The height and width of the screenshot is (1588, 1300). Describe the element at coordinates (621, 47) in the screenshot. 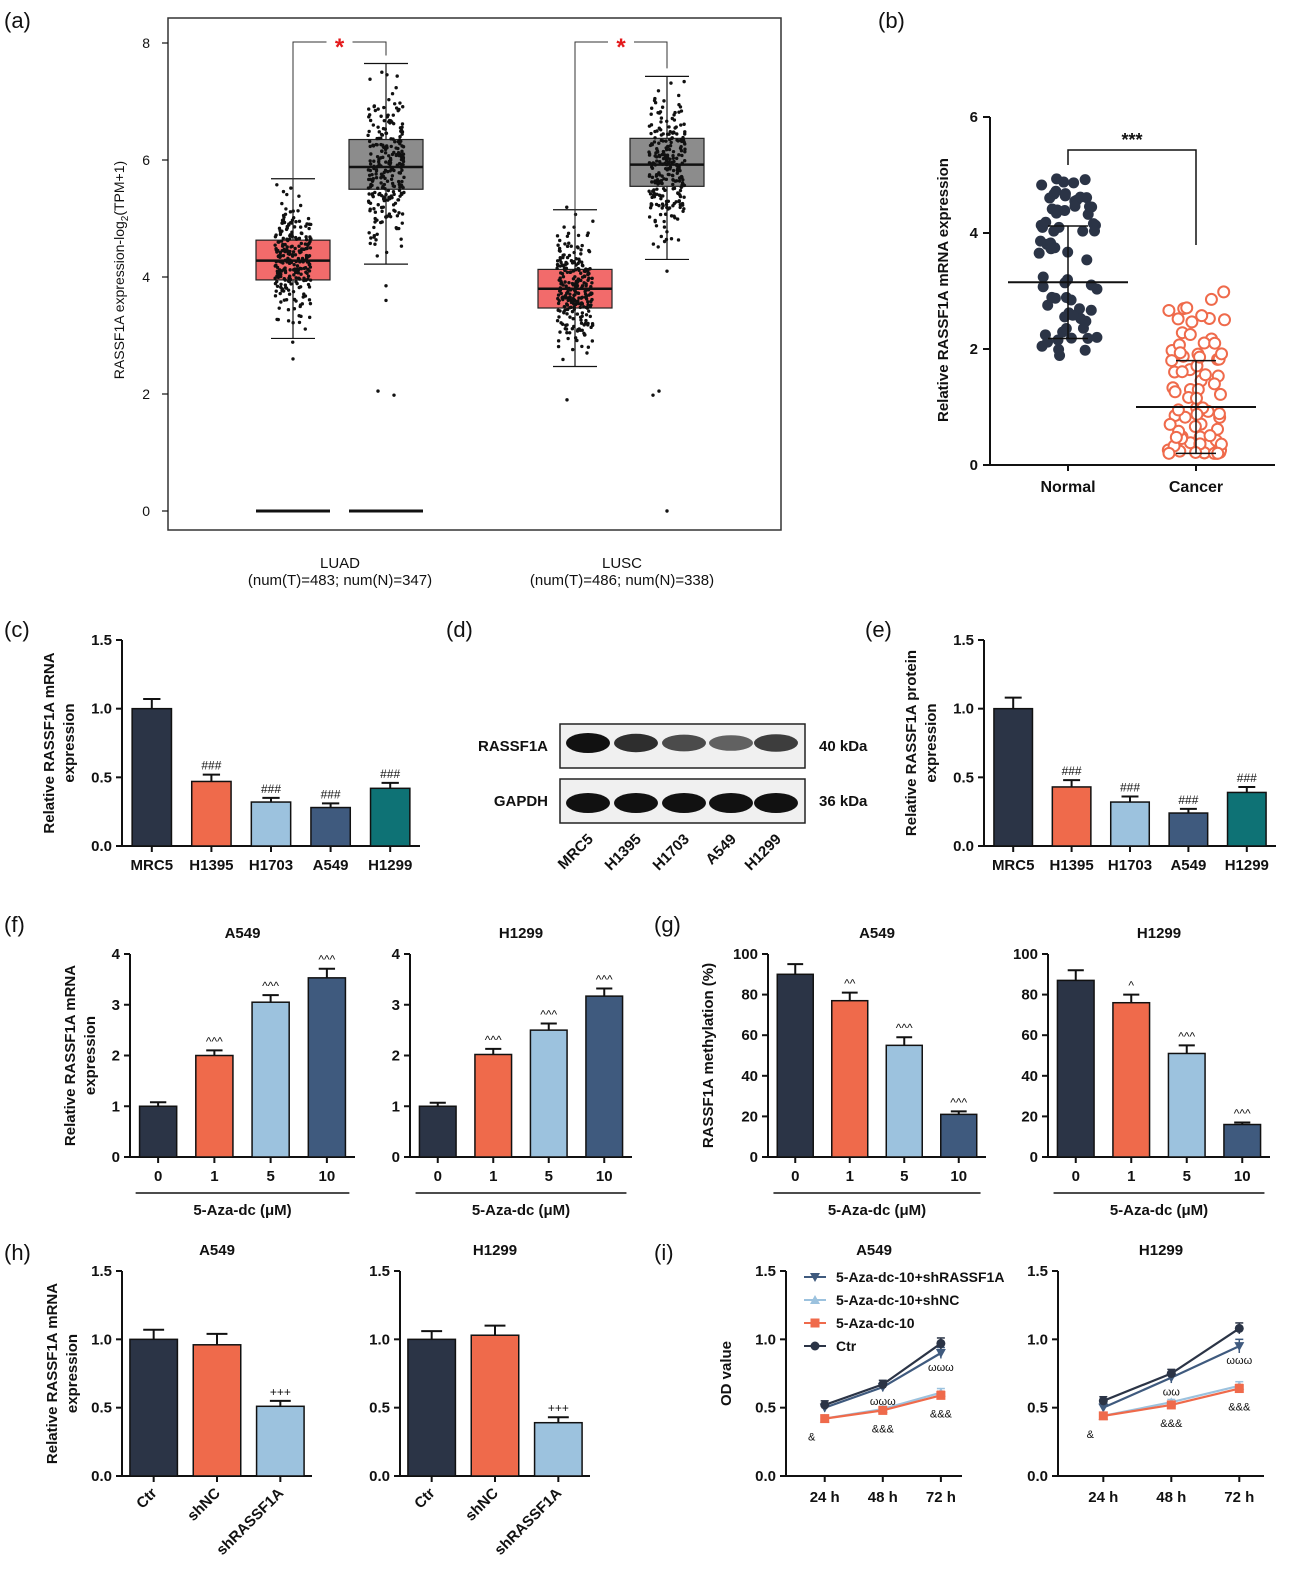

I see `significance-star: *` at that location.